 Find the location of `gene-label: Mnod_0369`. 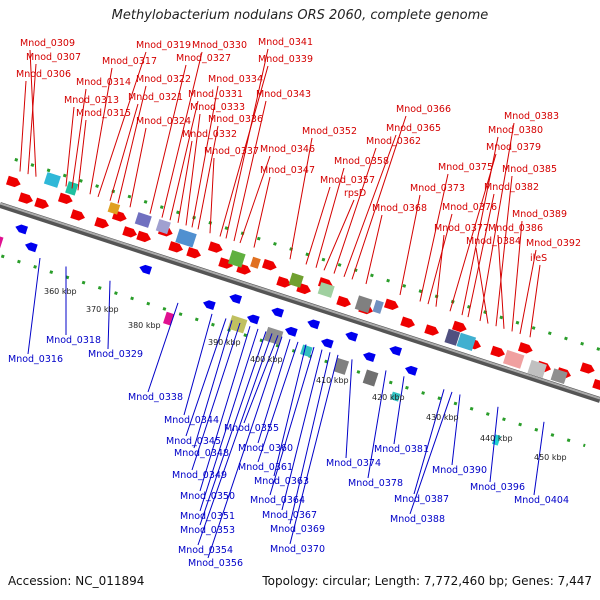

gene-label: Mnod_0369 is located at coordinates (297, 529).